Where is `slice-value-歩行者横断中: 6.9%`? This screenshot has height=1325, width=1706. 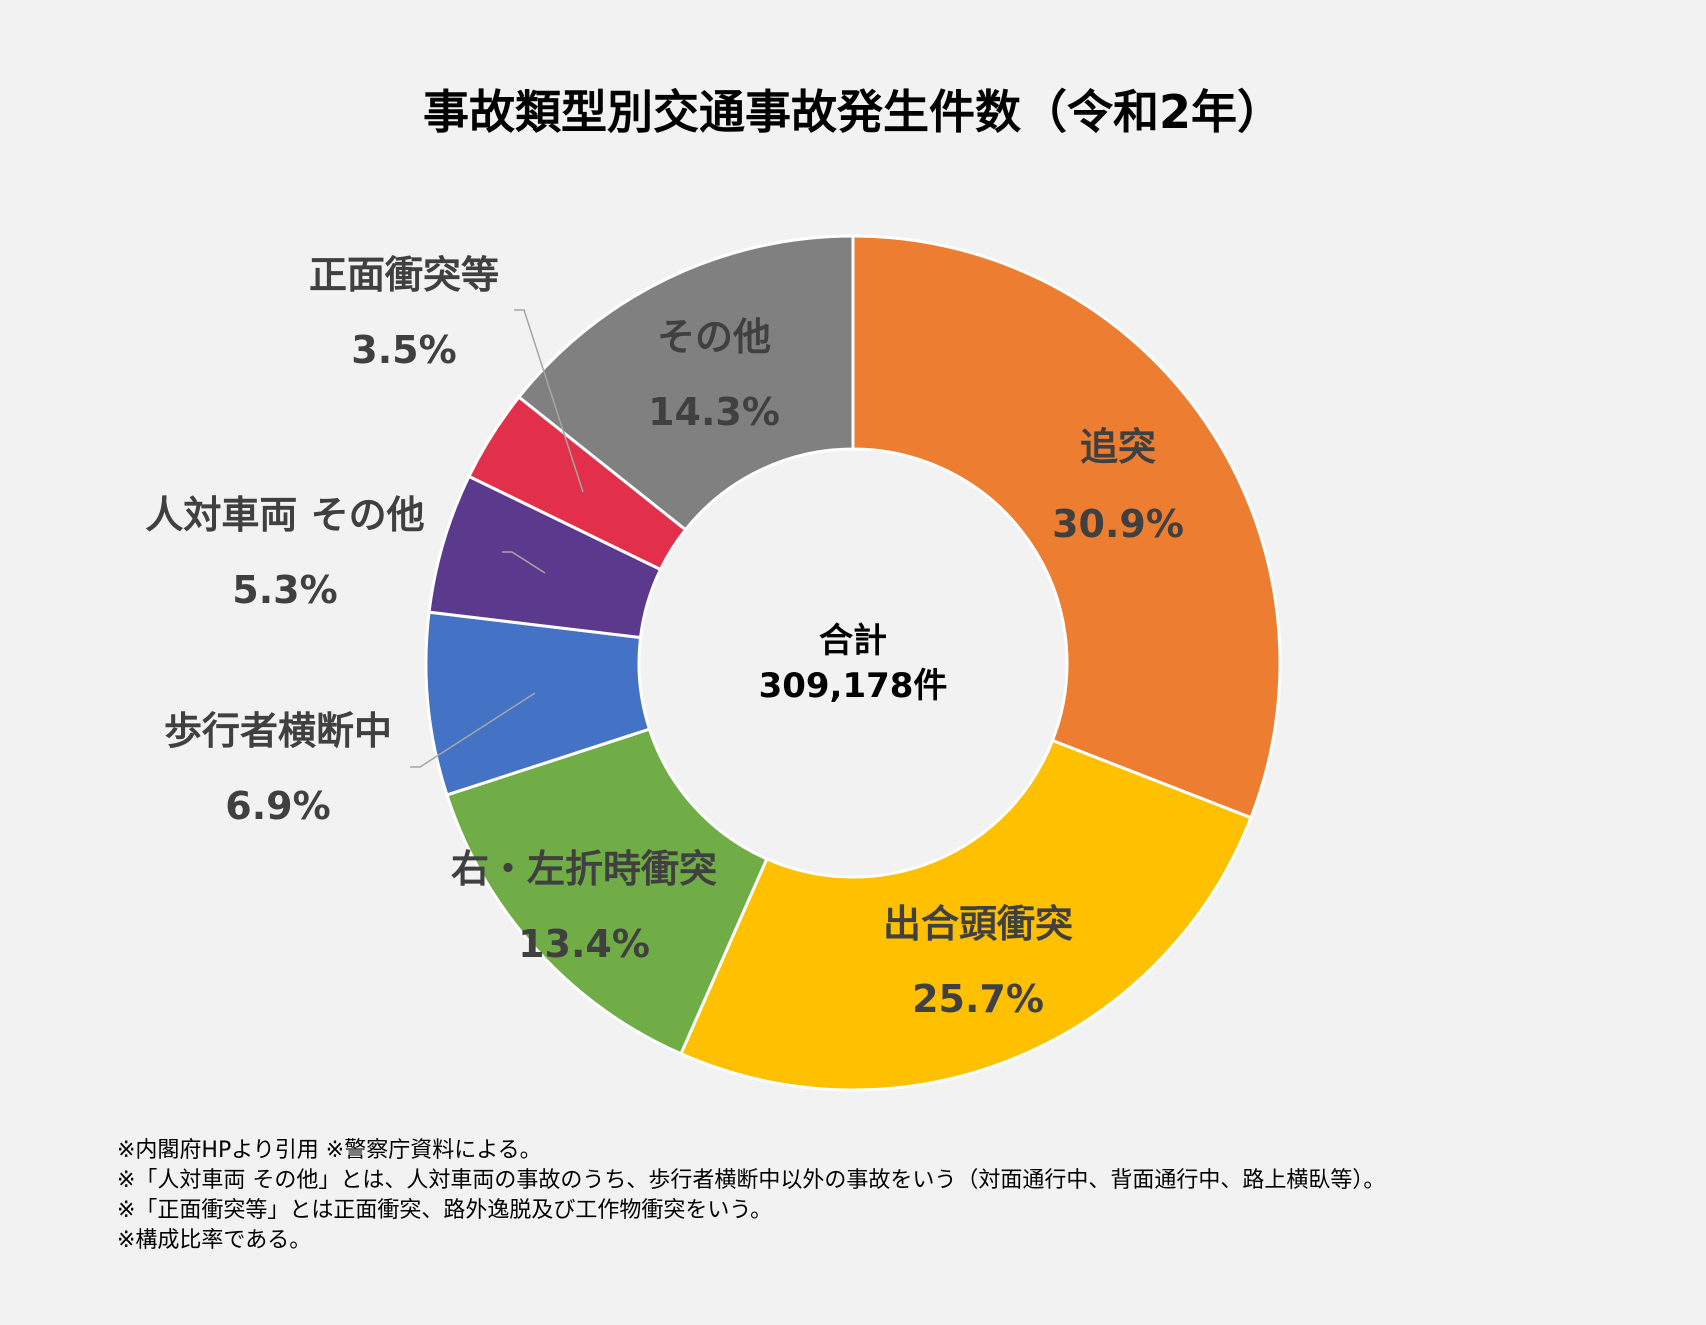 slice-value-歩行者横断中: 6.9% is located at coordinates (277, 806).